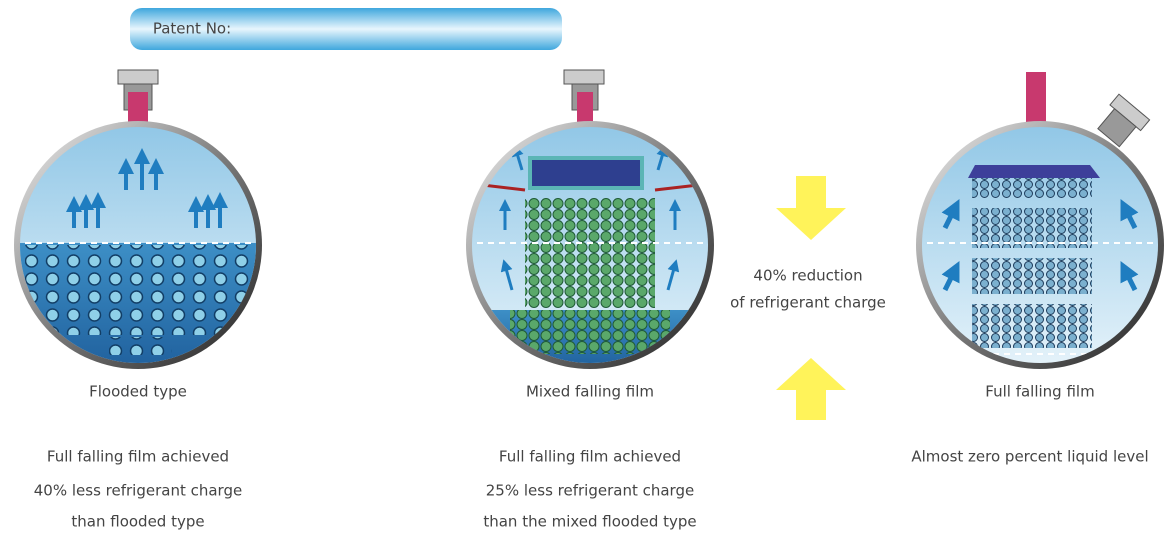 The height and width of the screenshot is (536, 1166). Describe the element at coordinates (811, 208) in the screenshot. I see `down-arrow` at that location.